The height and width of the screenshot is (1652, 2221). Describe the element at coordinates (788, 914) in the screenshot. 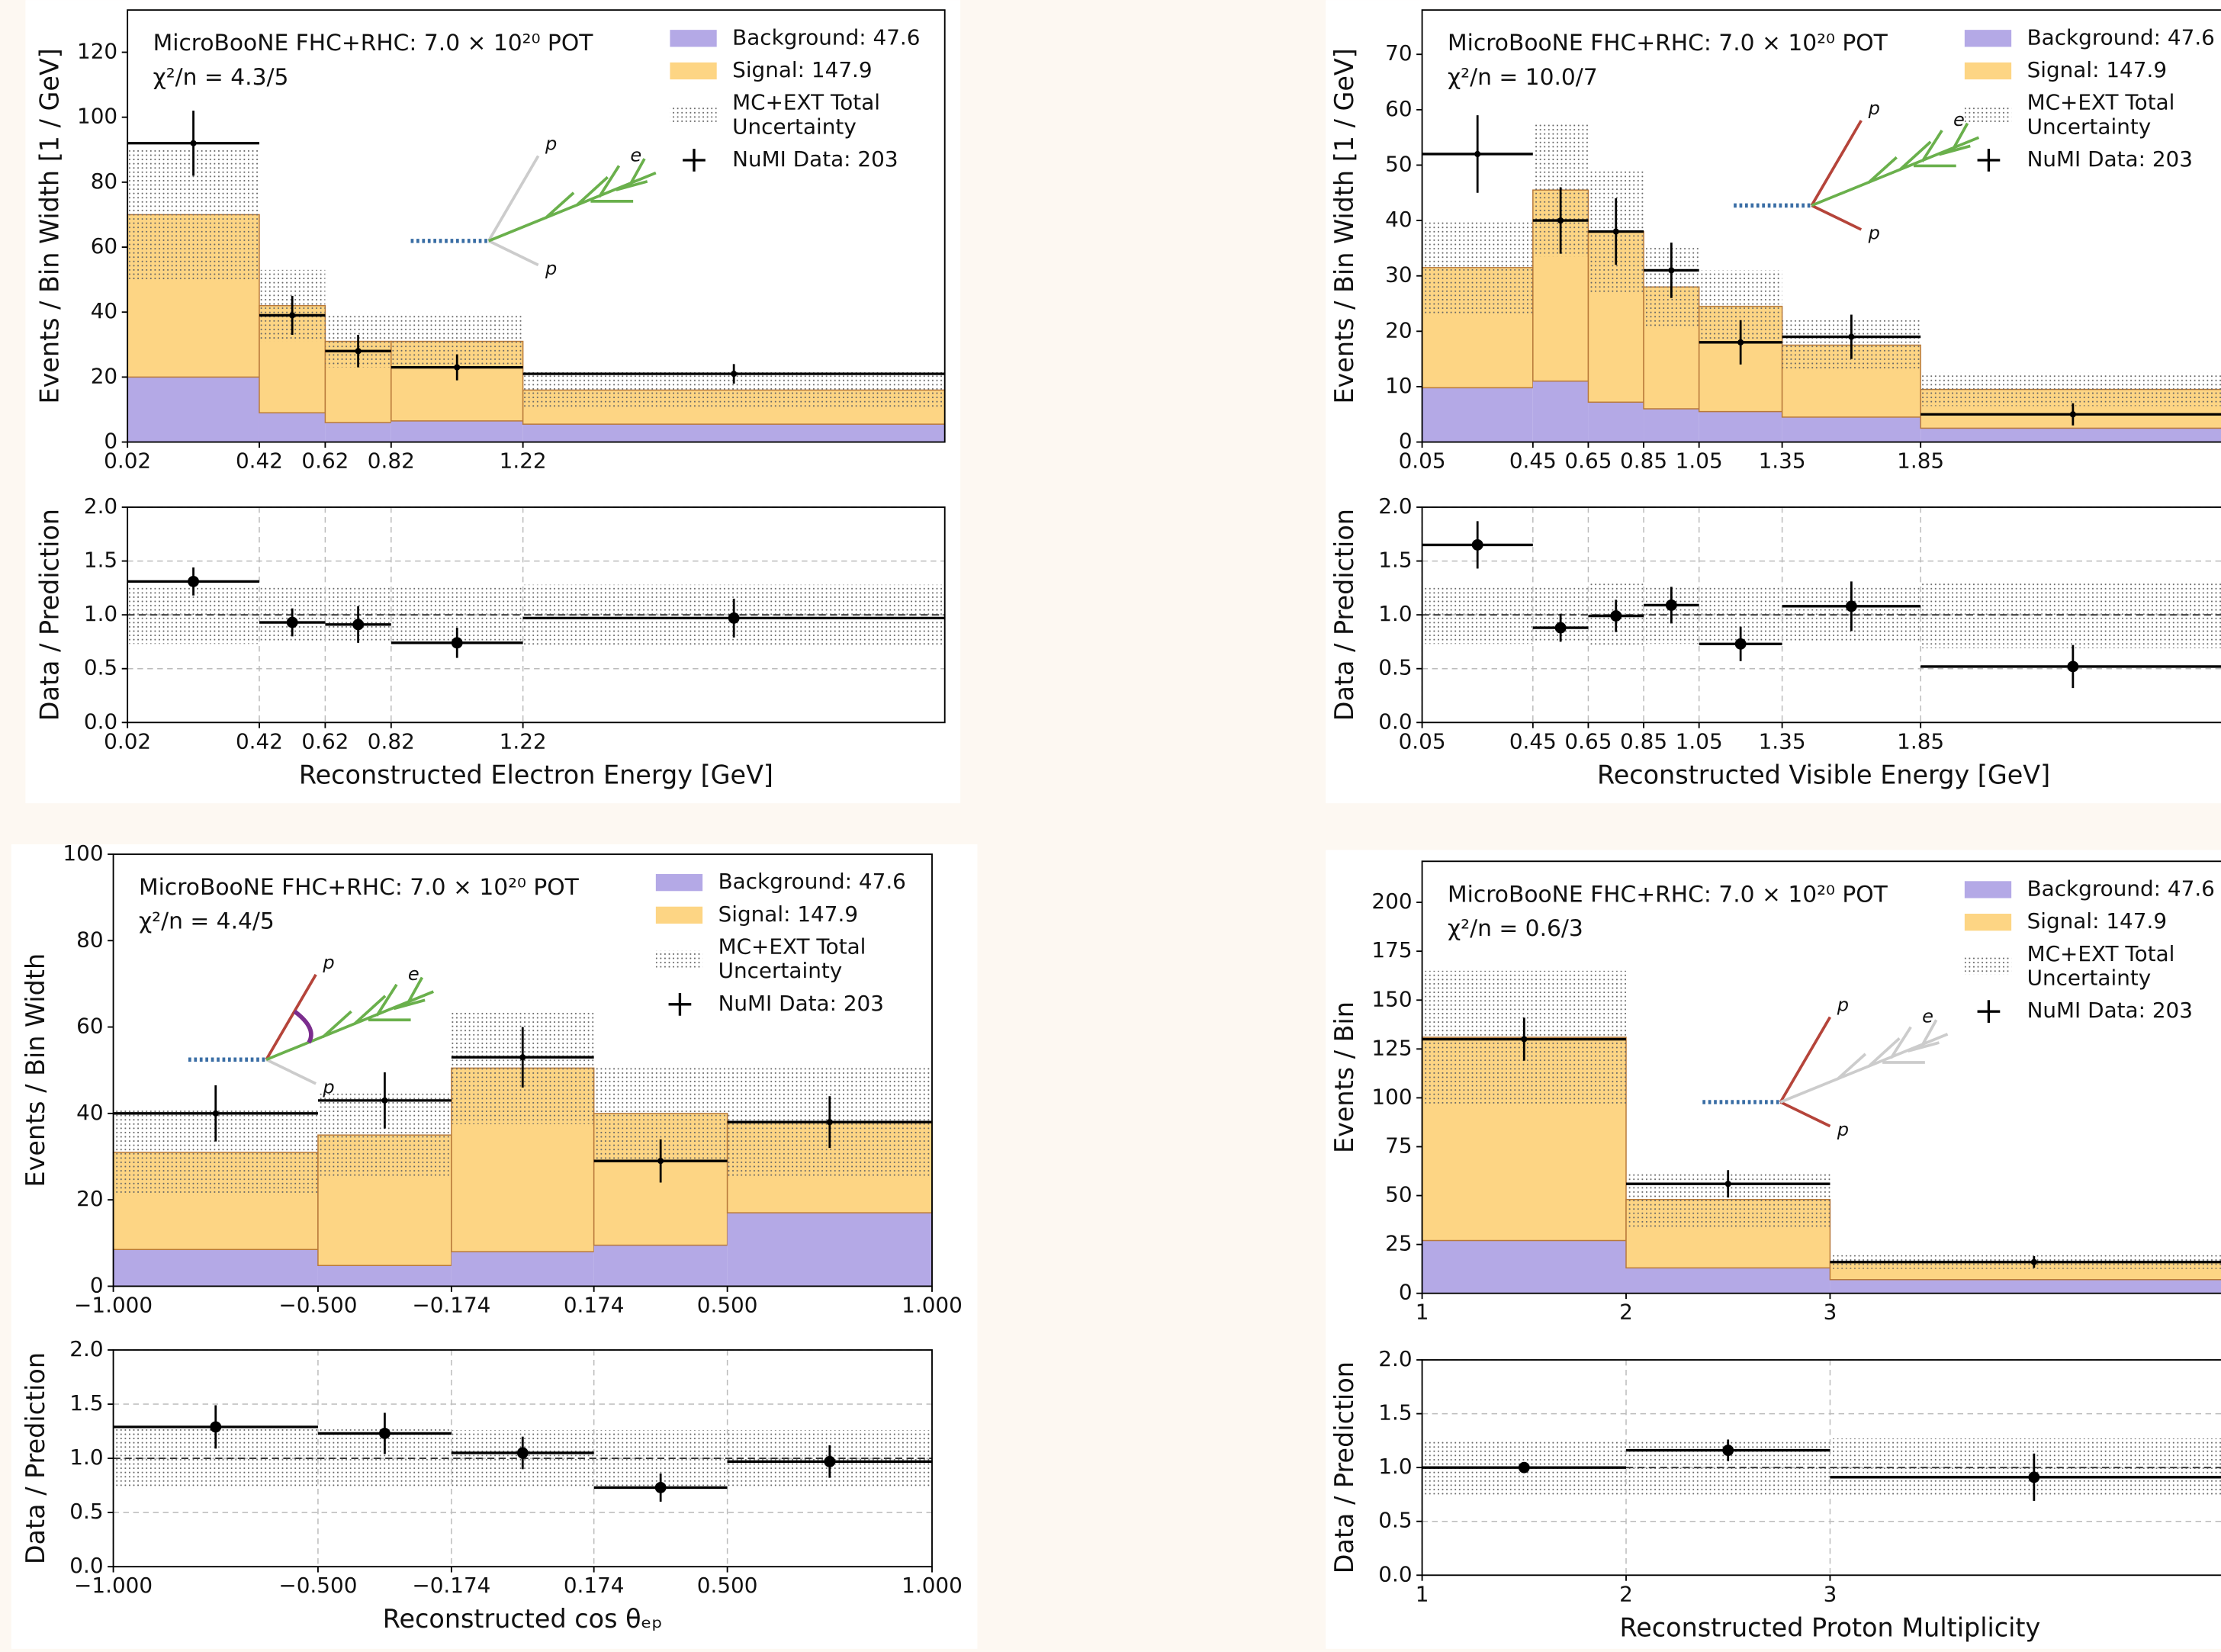

I see `legend-label: Signal: 147.9` at that location.